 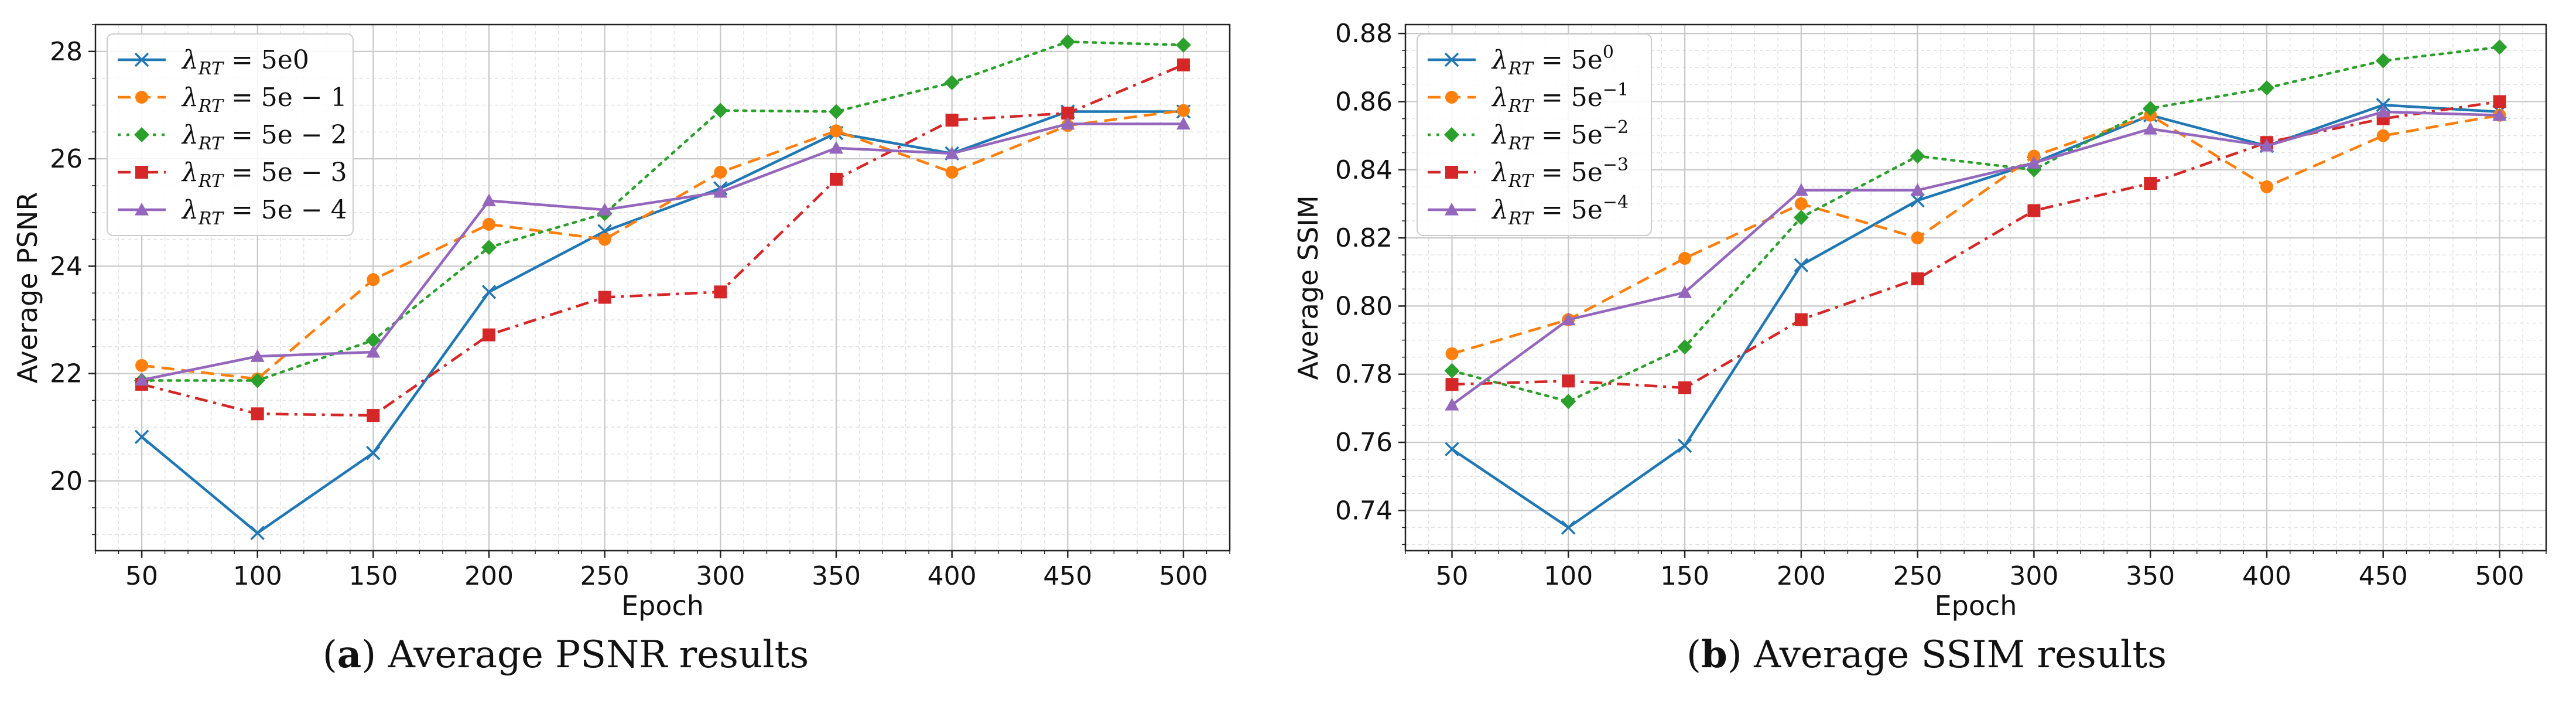 I want to click on y-tick-label: 0.84, so click(x=1364, y=170).